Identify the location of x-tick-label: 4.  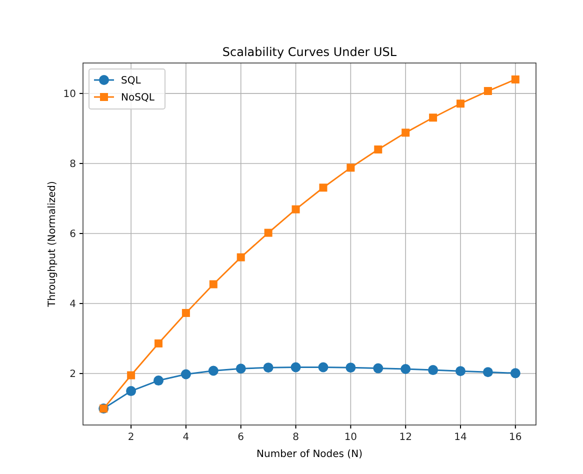
(186, 437).